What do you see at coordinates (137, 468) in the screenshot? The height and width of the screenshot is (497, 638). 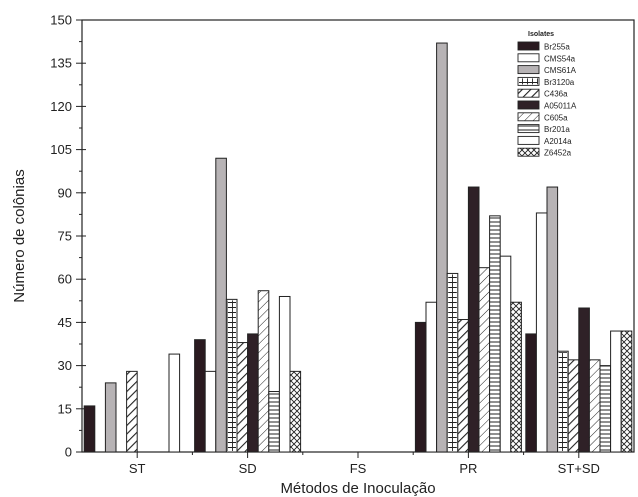 I see `x-tick-label: ST` at bounding box center [137, 468].